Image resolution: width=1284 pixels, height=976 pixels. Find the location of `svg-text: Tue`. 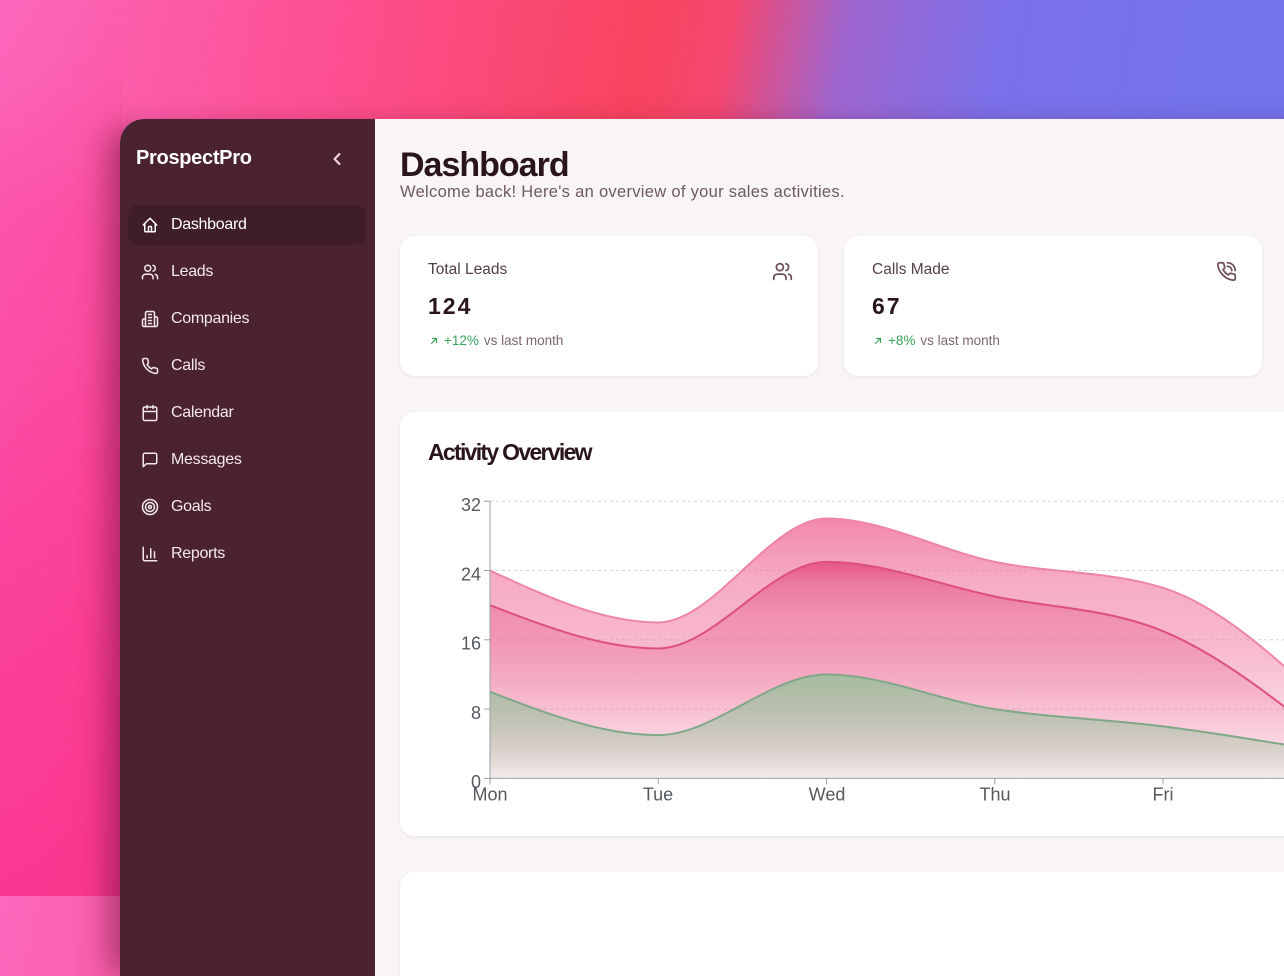

svg-text: Tue is located at coordinates (658, 794).